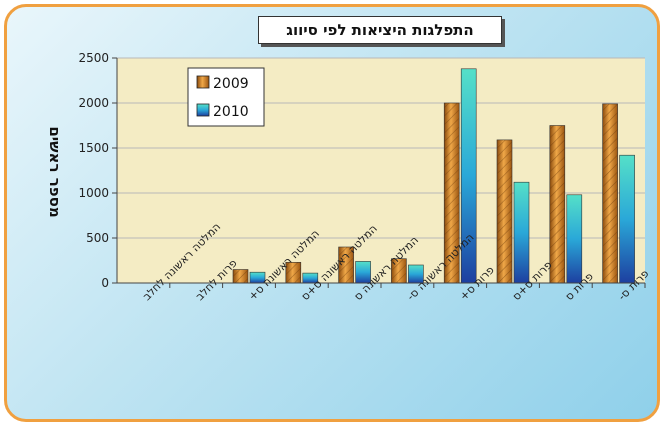 The image size is (668, 428). Describe the element at coordinates (105, 283) in the screenshot. I see `y-tick-label: 0` at that location.